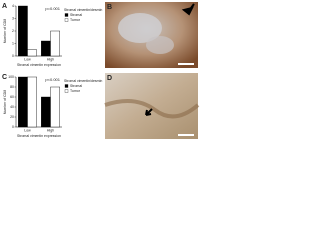  I want to click on y-tick-label: 40, so click(12, 107).